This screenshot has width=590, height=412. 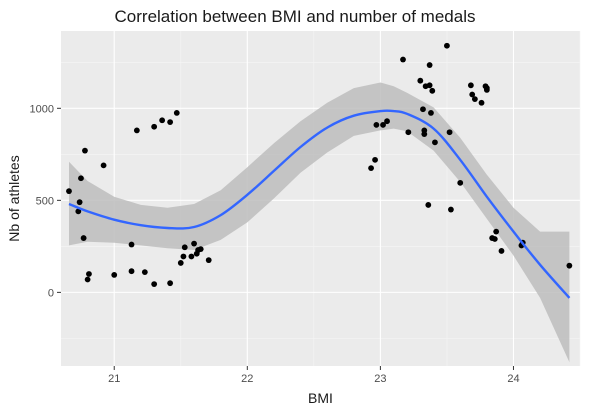 I want to click on x-axis: 21 22 23 24, so click(x=314, y=375).